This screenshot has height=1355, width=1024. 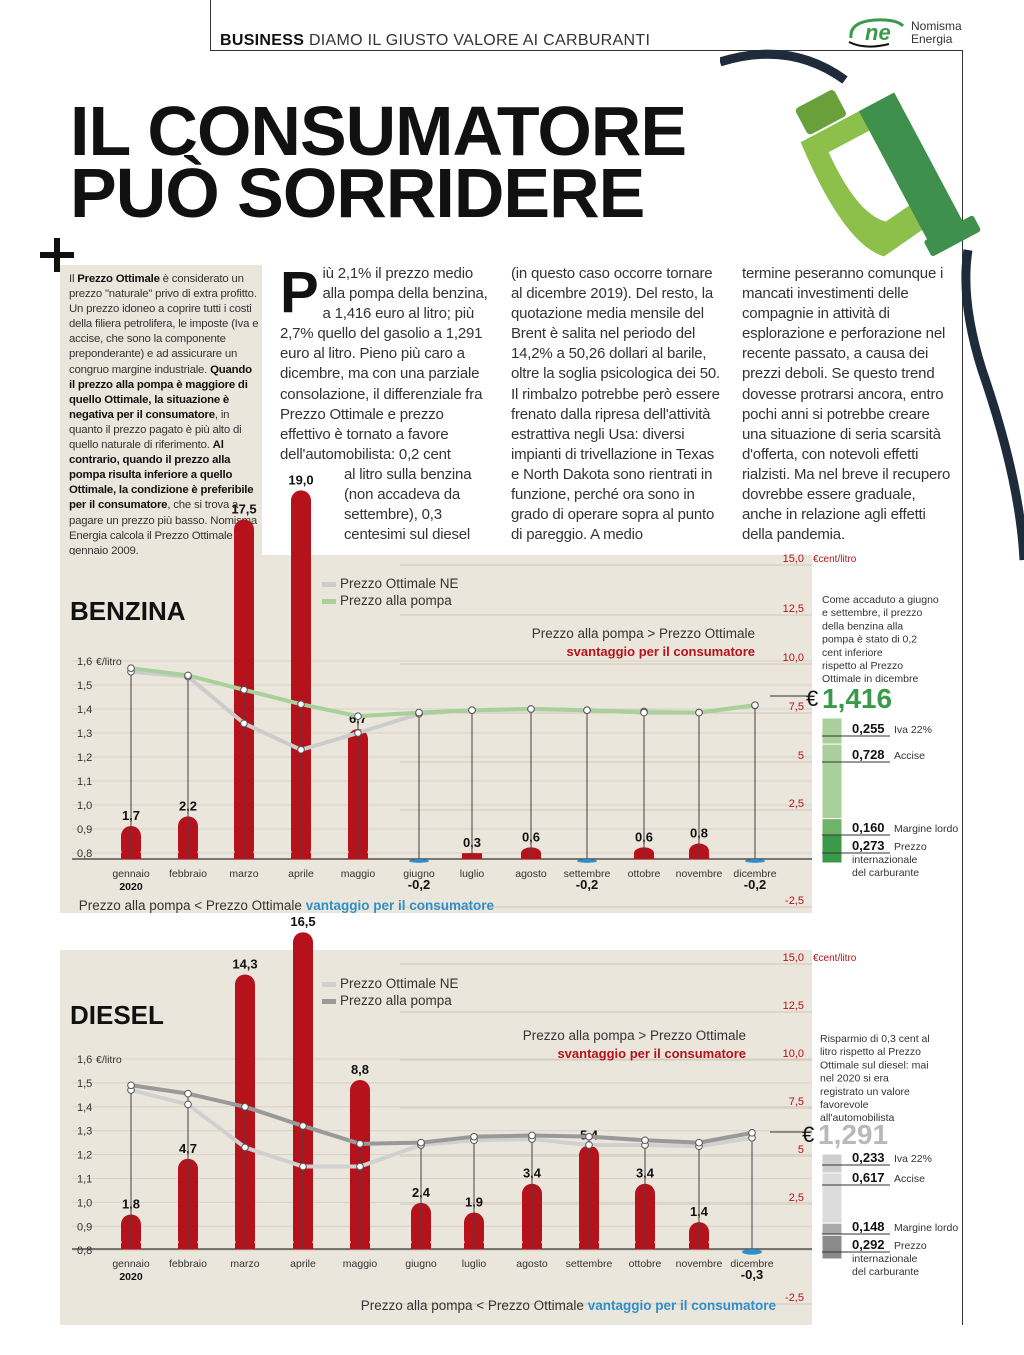 I want to click on left-tick-label: 1,3, so click(x=84, y=734).